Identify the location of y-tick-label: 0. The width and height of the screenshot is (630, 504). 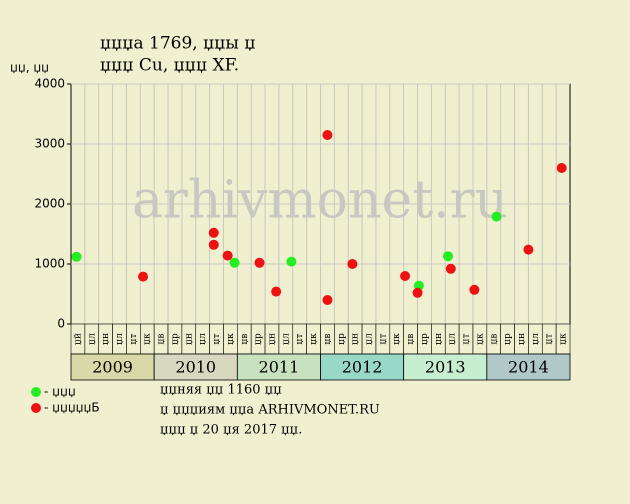
(61, 324).